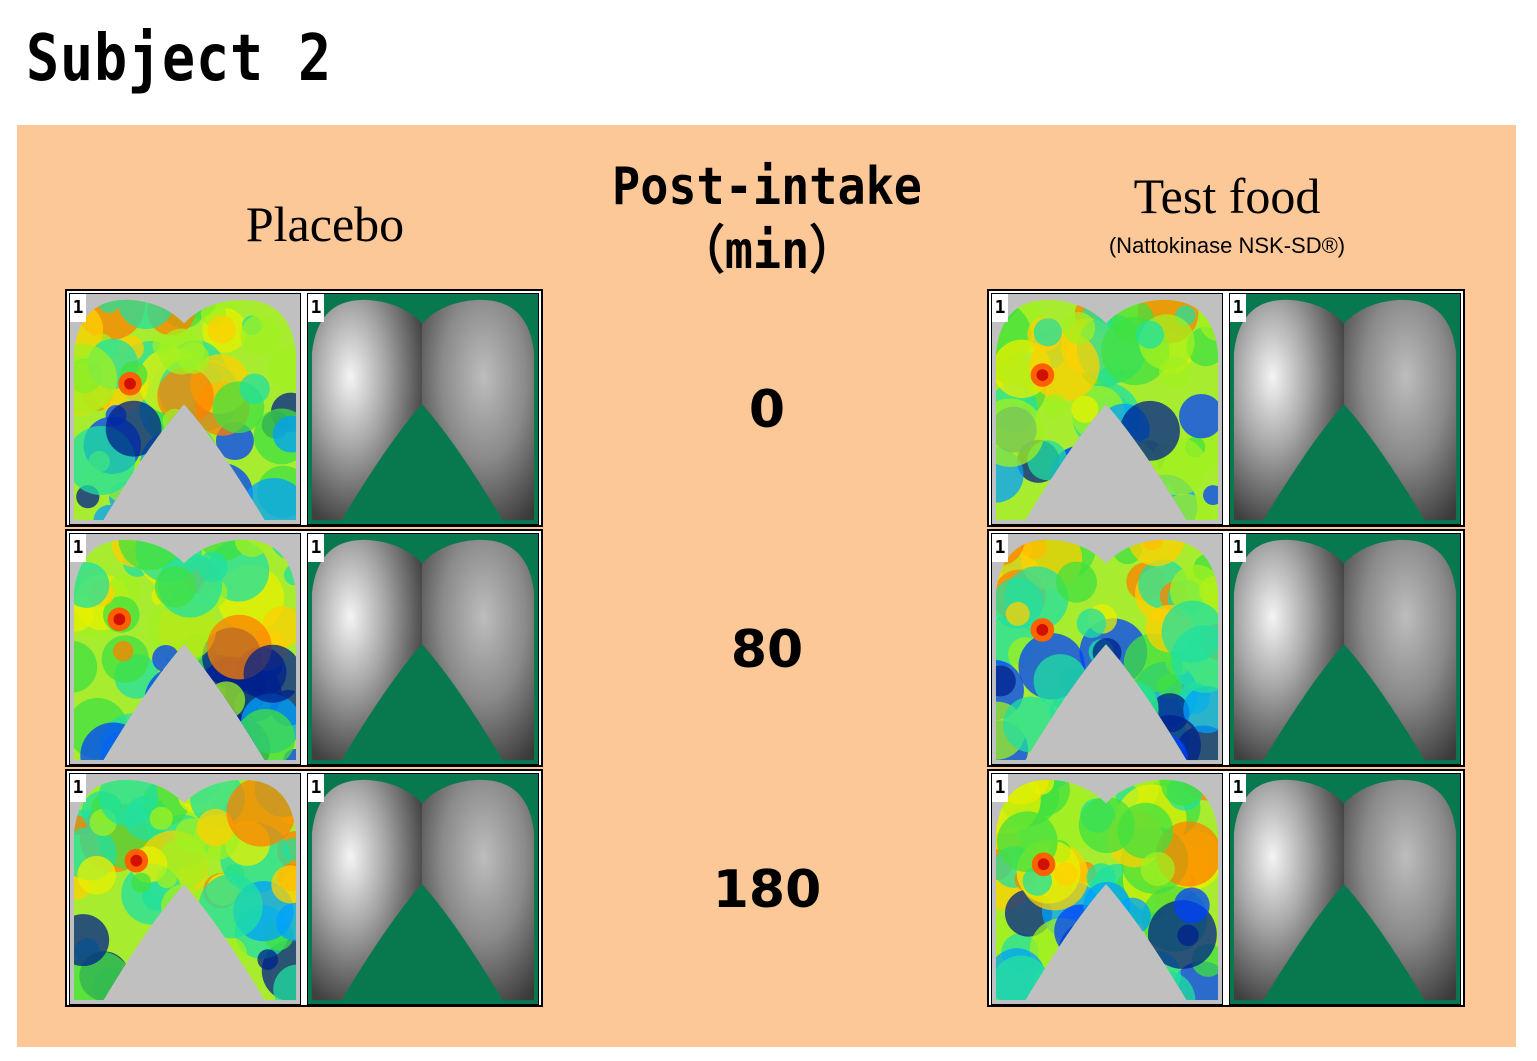 This screenshot has width=1537, height=1061. I want to click on test-food-column-title: Test food, so click(1227, 196).